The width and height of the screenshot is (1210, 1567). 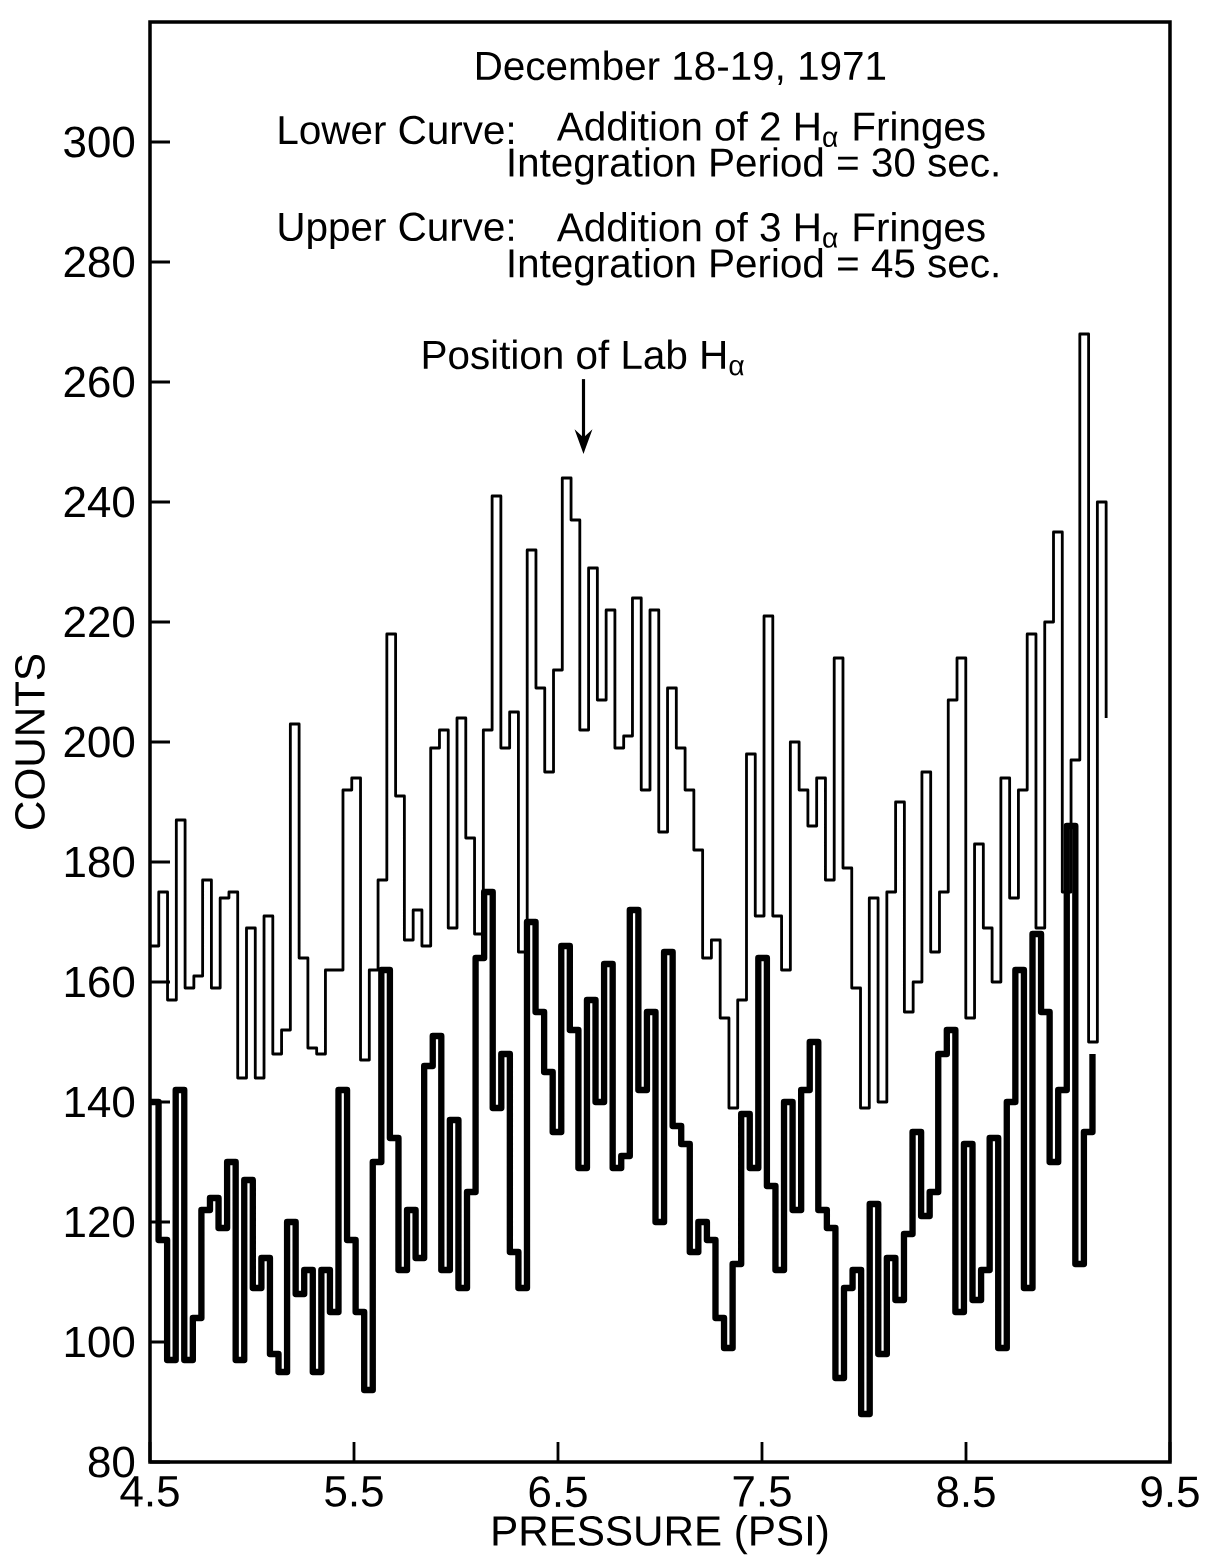 I want to click on y-tick-label: 240, so click(x=99, y=502).